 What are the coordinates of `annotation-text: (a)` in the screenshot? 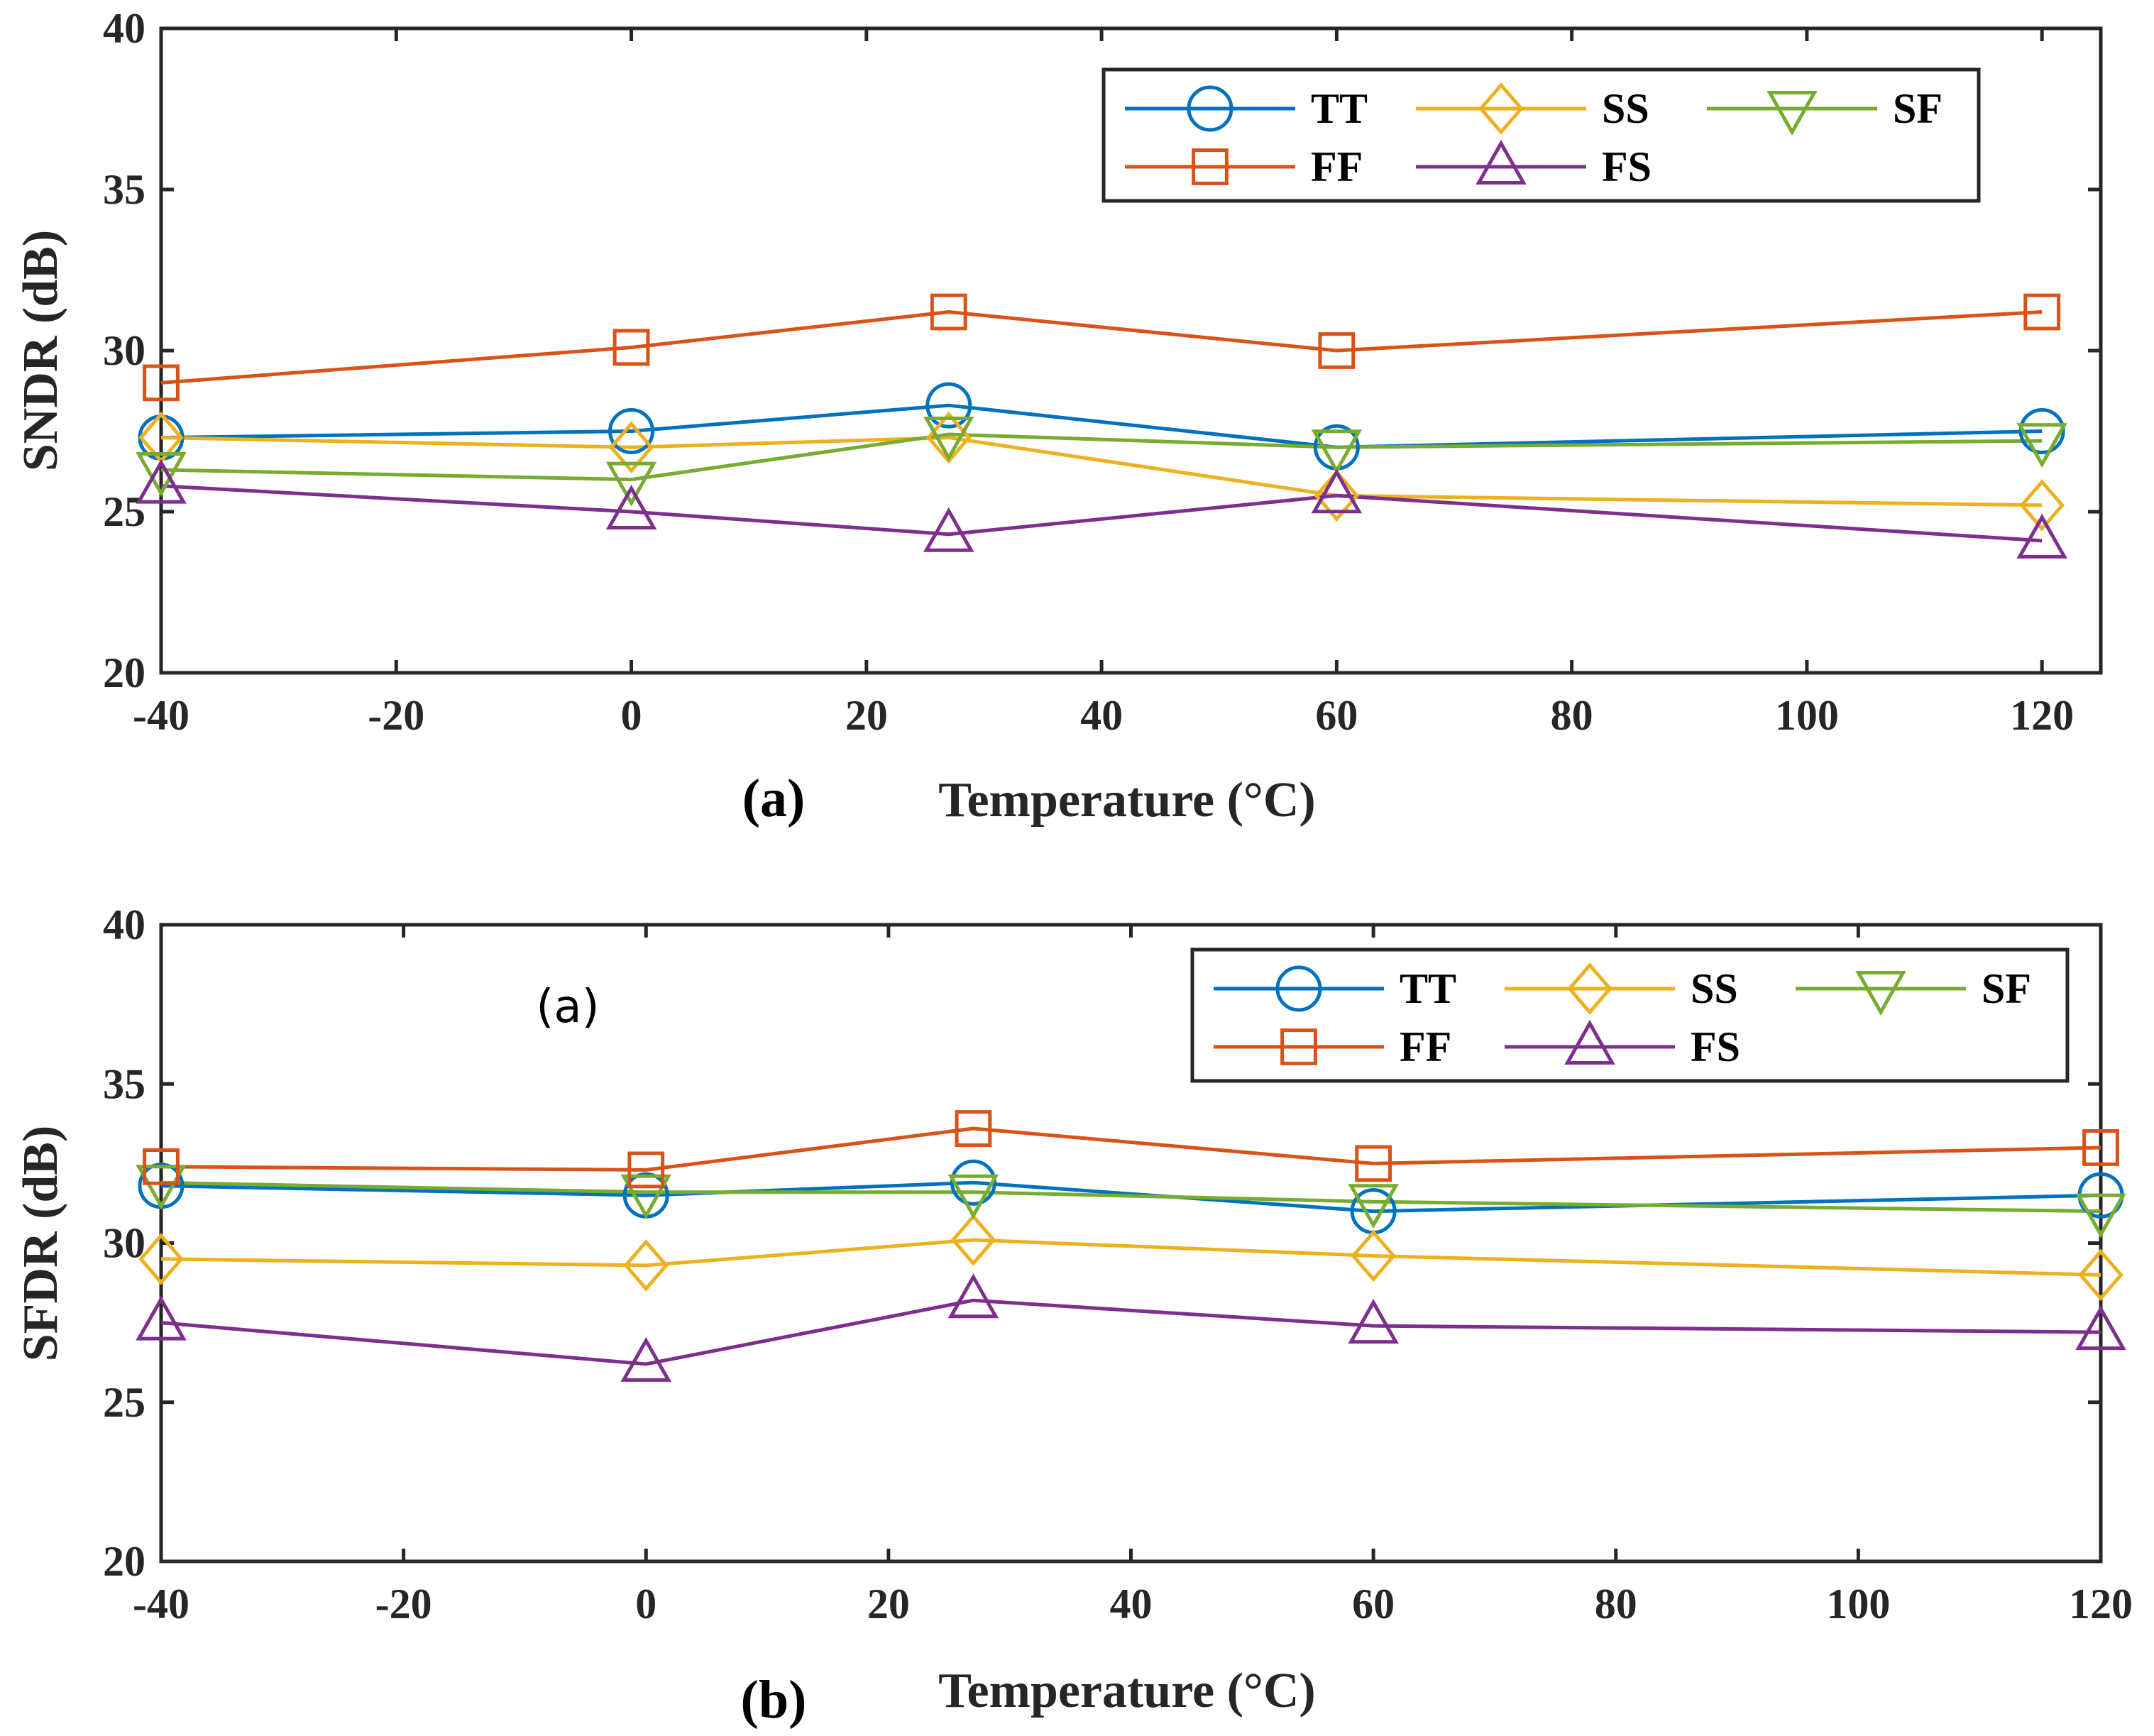 It's located at (567, 1007).